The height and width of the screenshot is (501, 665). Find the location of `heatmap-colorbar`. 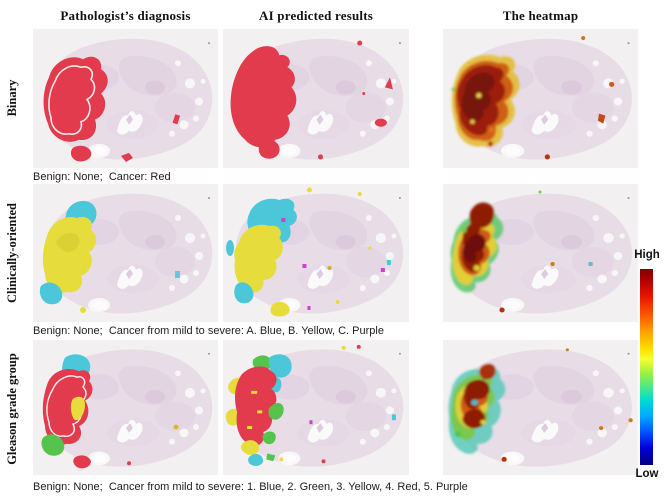

heatmap-colorbar is located at coordinates (646, 367).